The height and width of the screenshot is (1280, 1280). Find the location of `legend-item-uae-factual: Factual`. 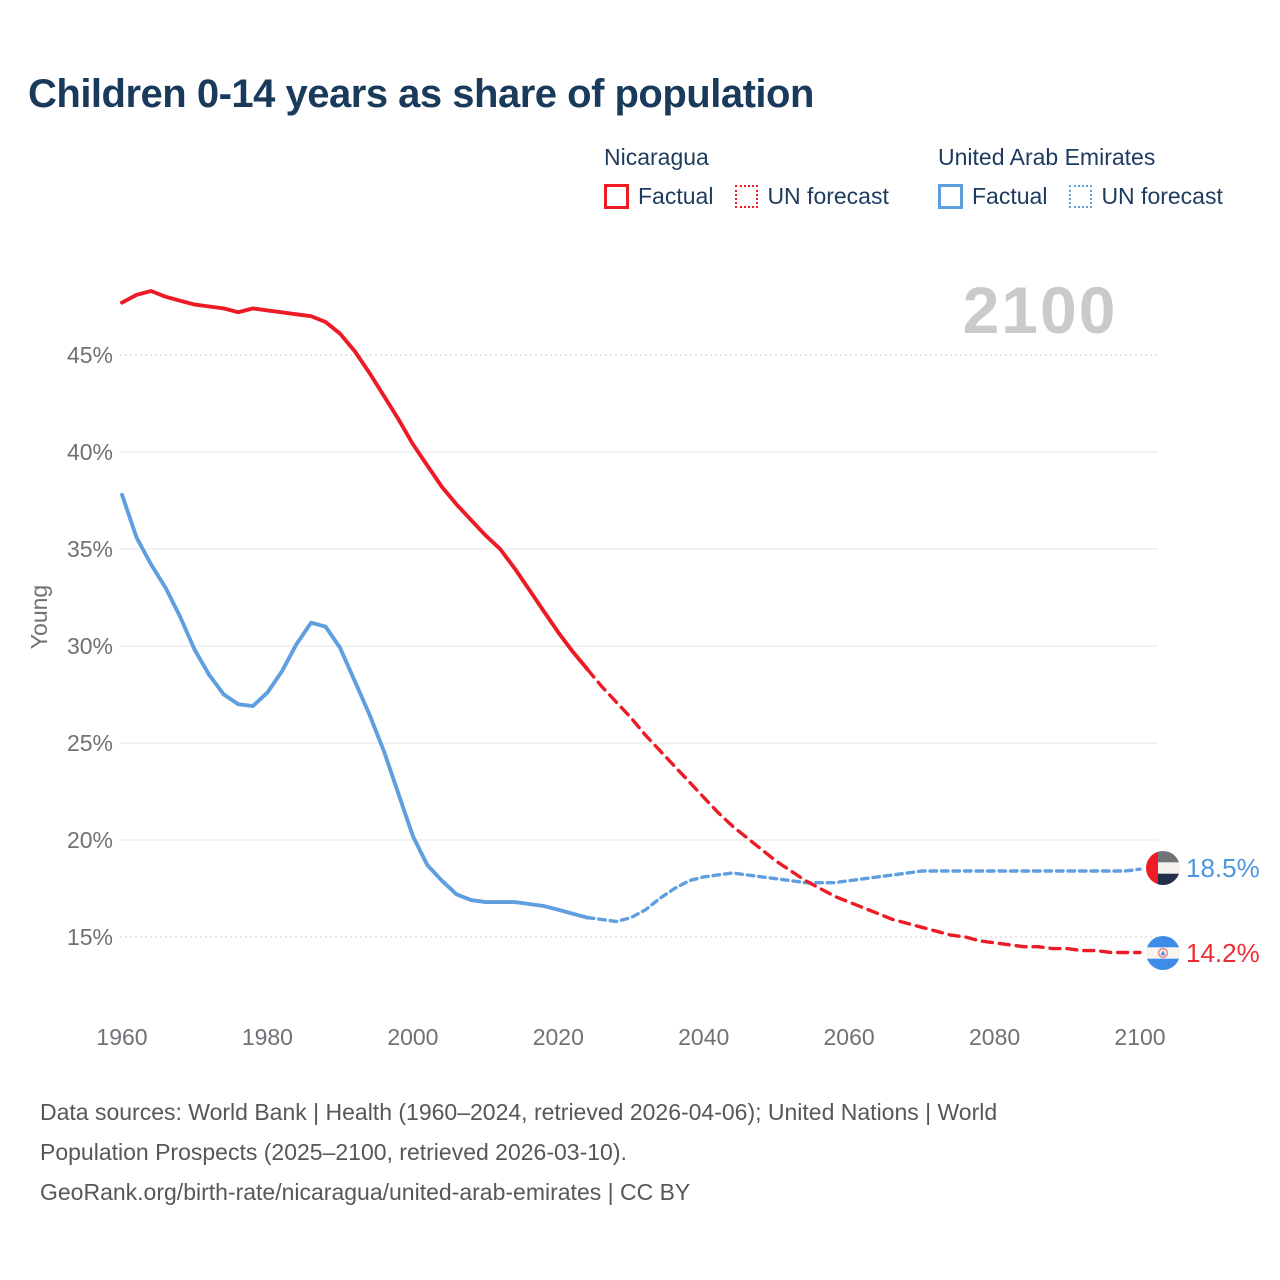

legend-item-uae-factual: Factual is located at coordinates (992, 196).